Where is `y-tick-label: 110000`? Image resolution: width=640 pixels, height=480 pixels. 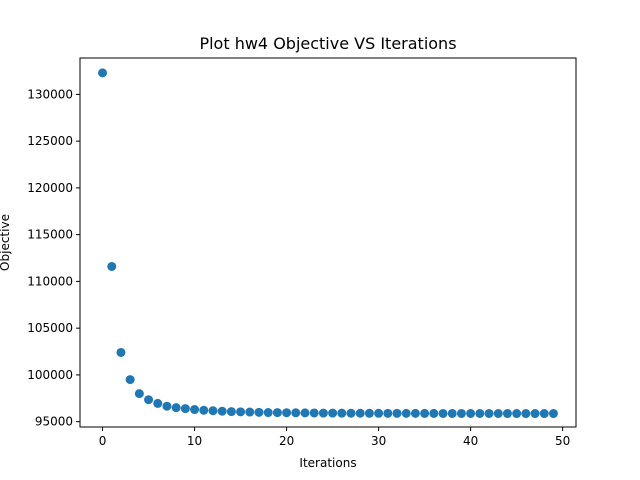
y-tick-label: 110000 is located at coordinates (50, 281).